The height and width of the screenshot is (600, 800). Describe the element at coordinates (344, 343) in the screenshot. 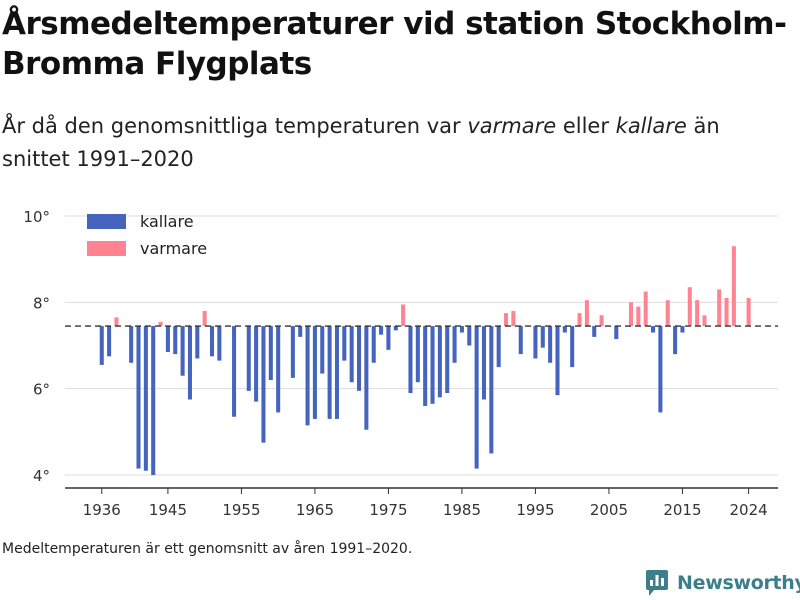

I see `bar-1969` at that location.